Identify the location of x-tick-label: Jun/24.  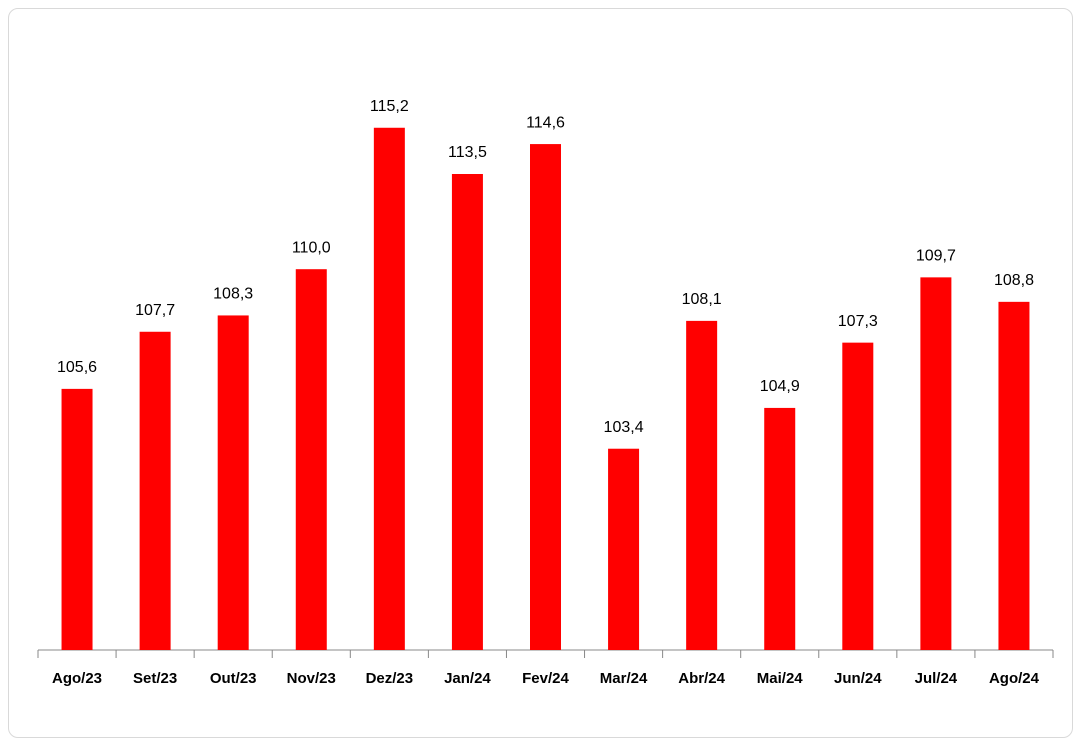
(858, 678).